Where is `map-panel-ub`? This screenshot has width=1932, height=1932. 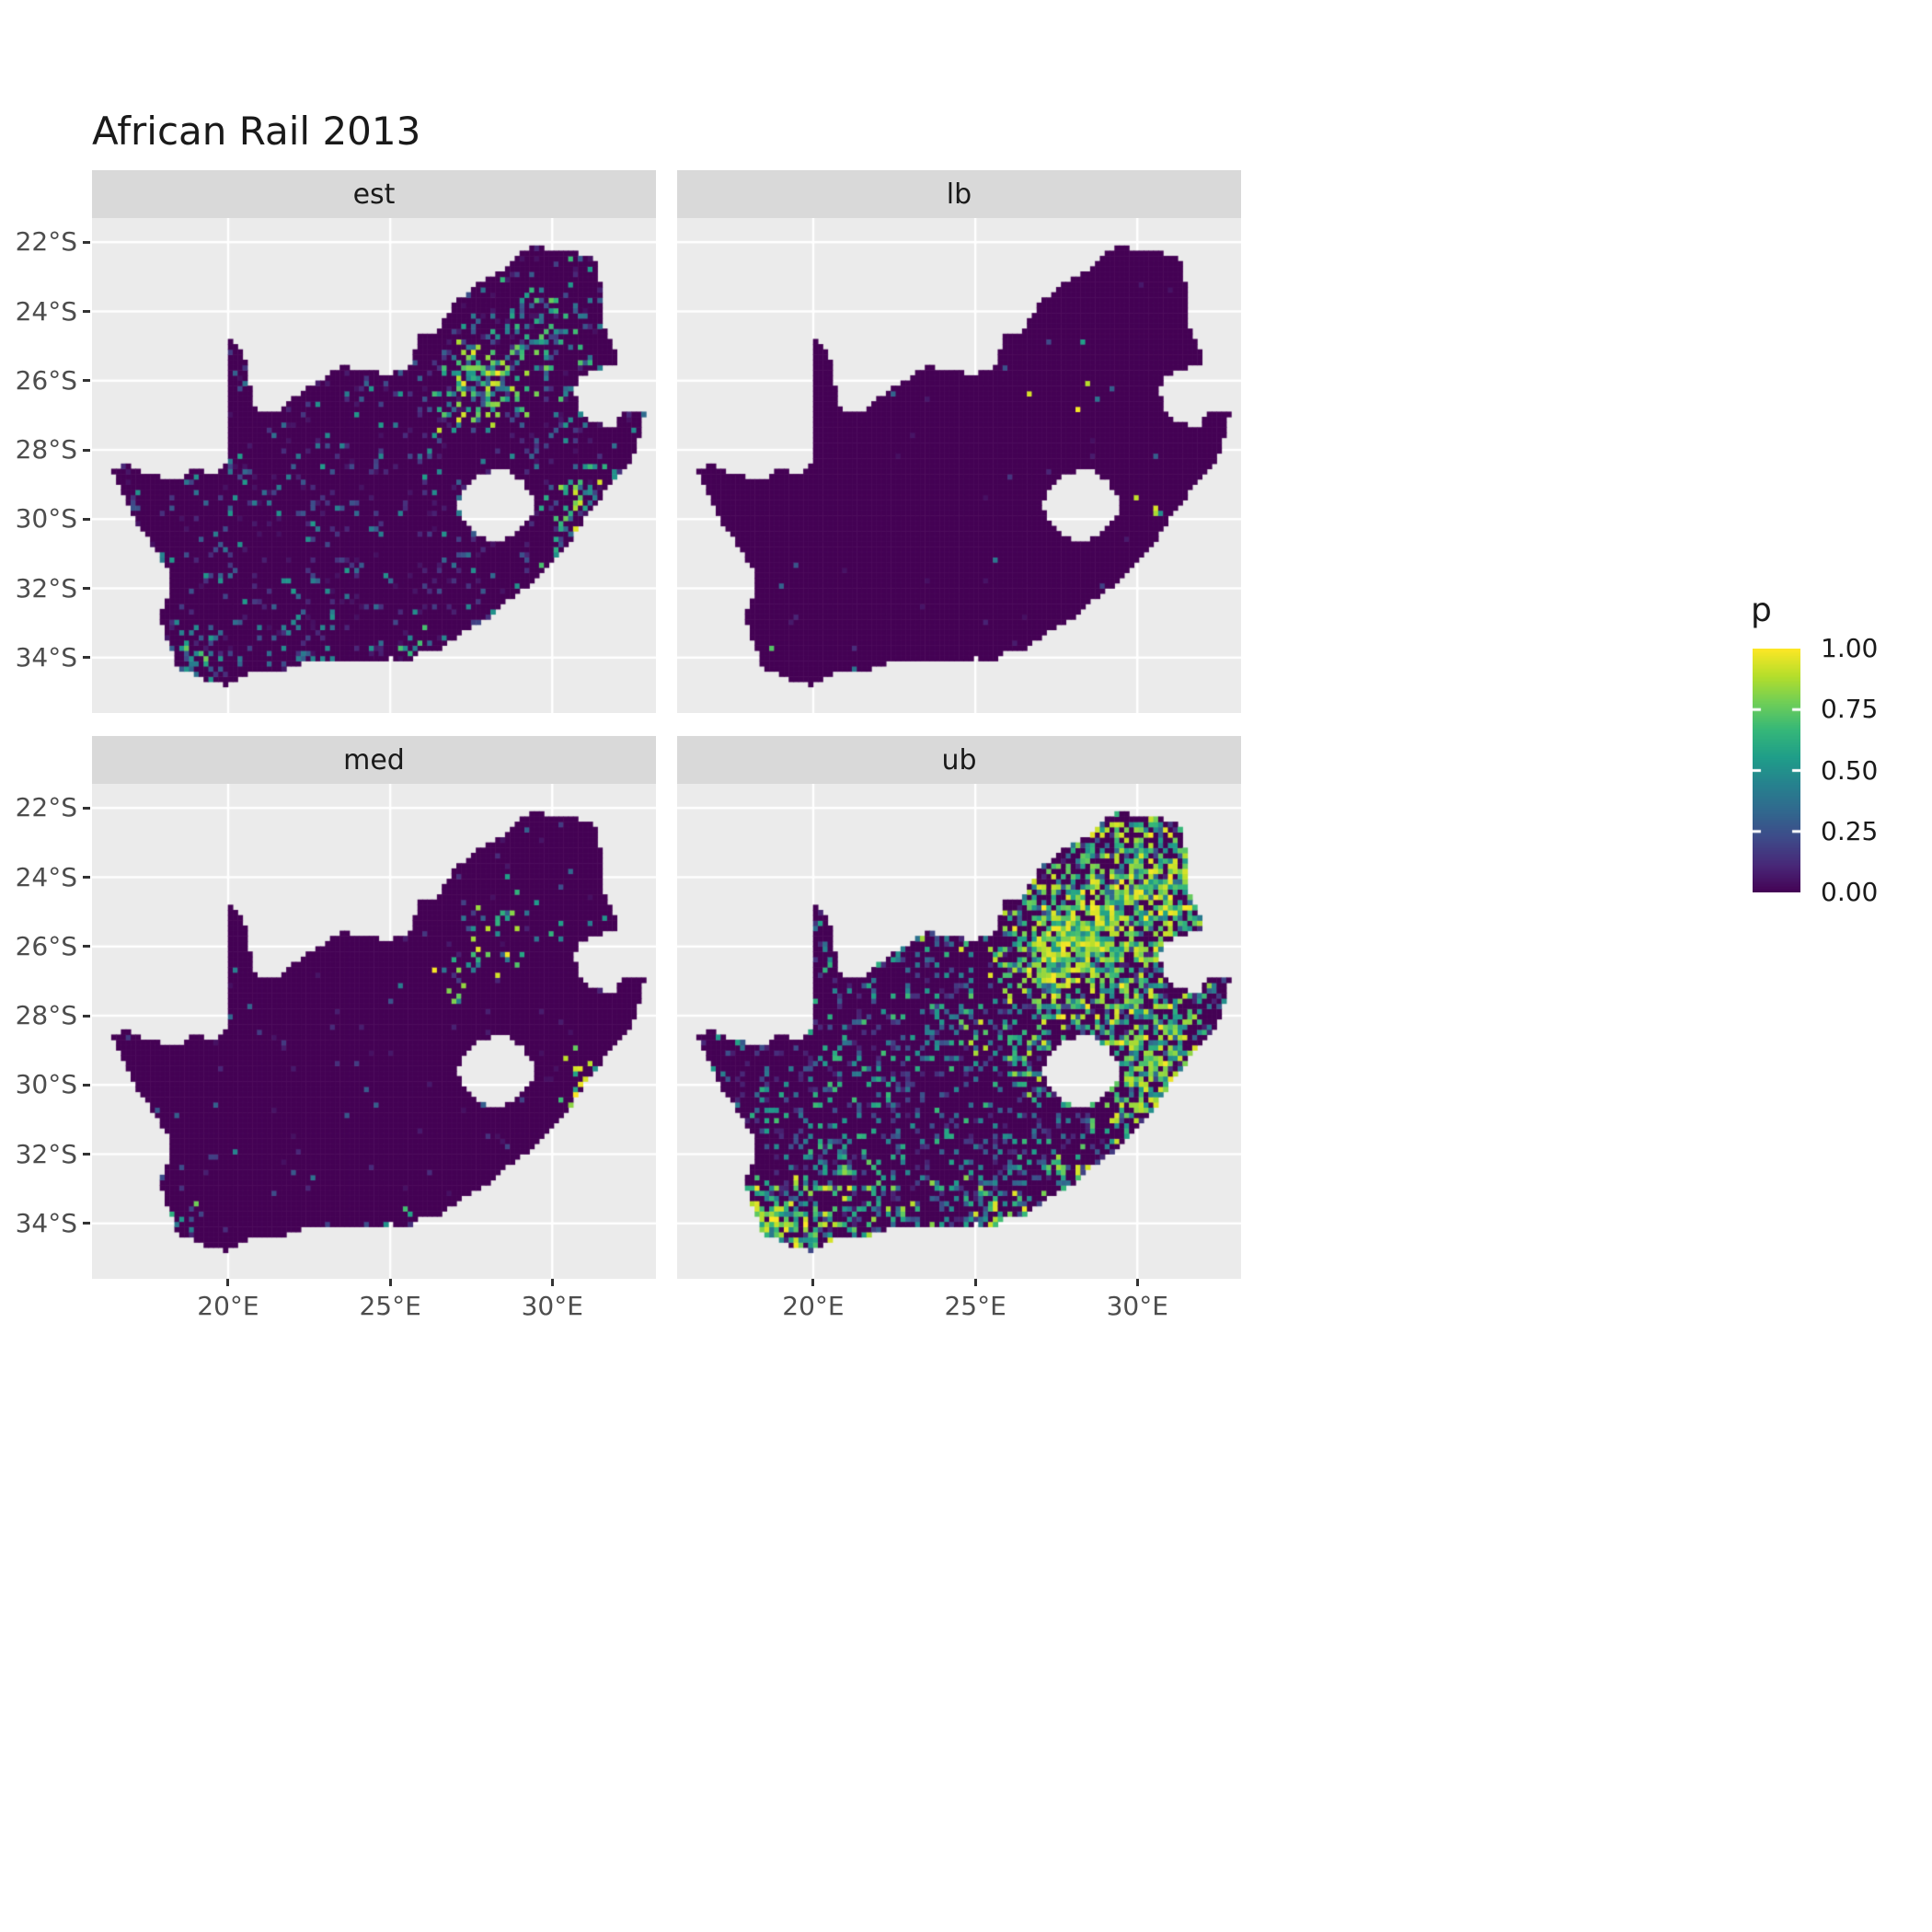 map-panel-ub is located at coordinates (959, 1031).